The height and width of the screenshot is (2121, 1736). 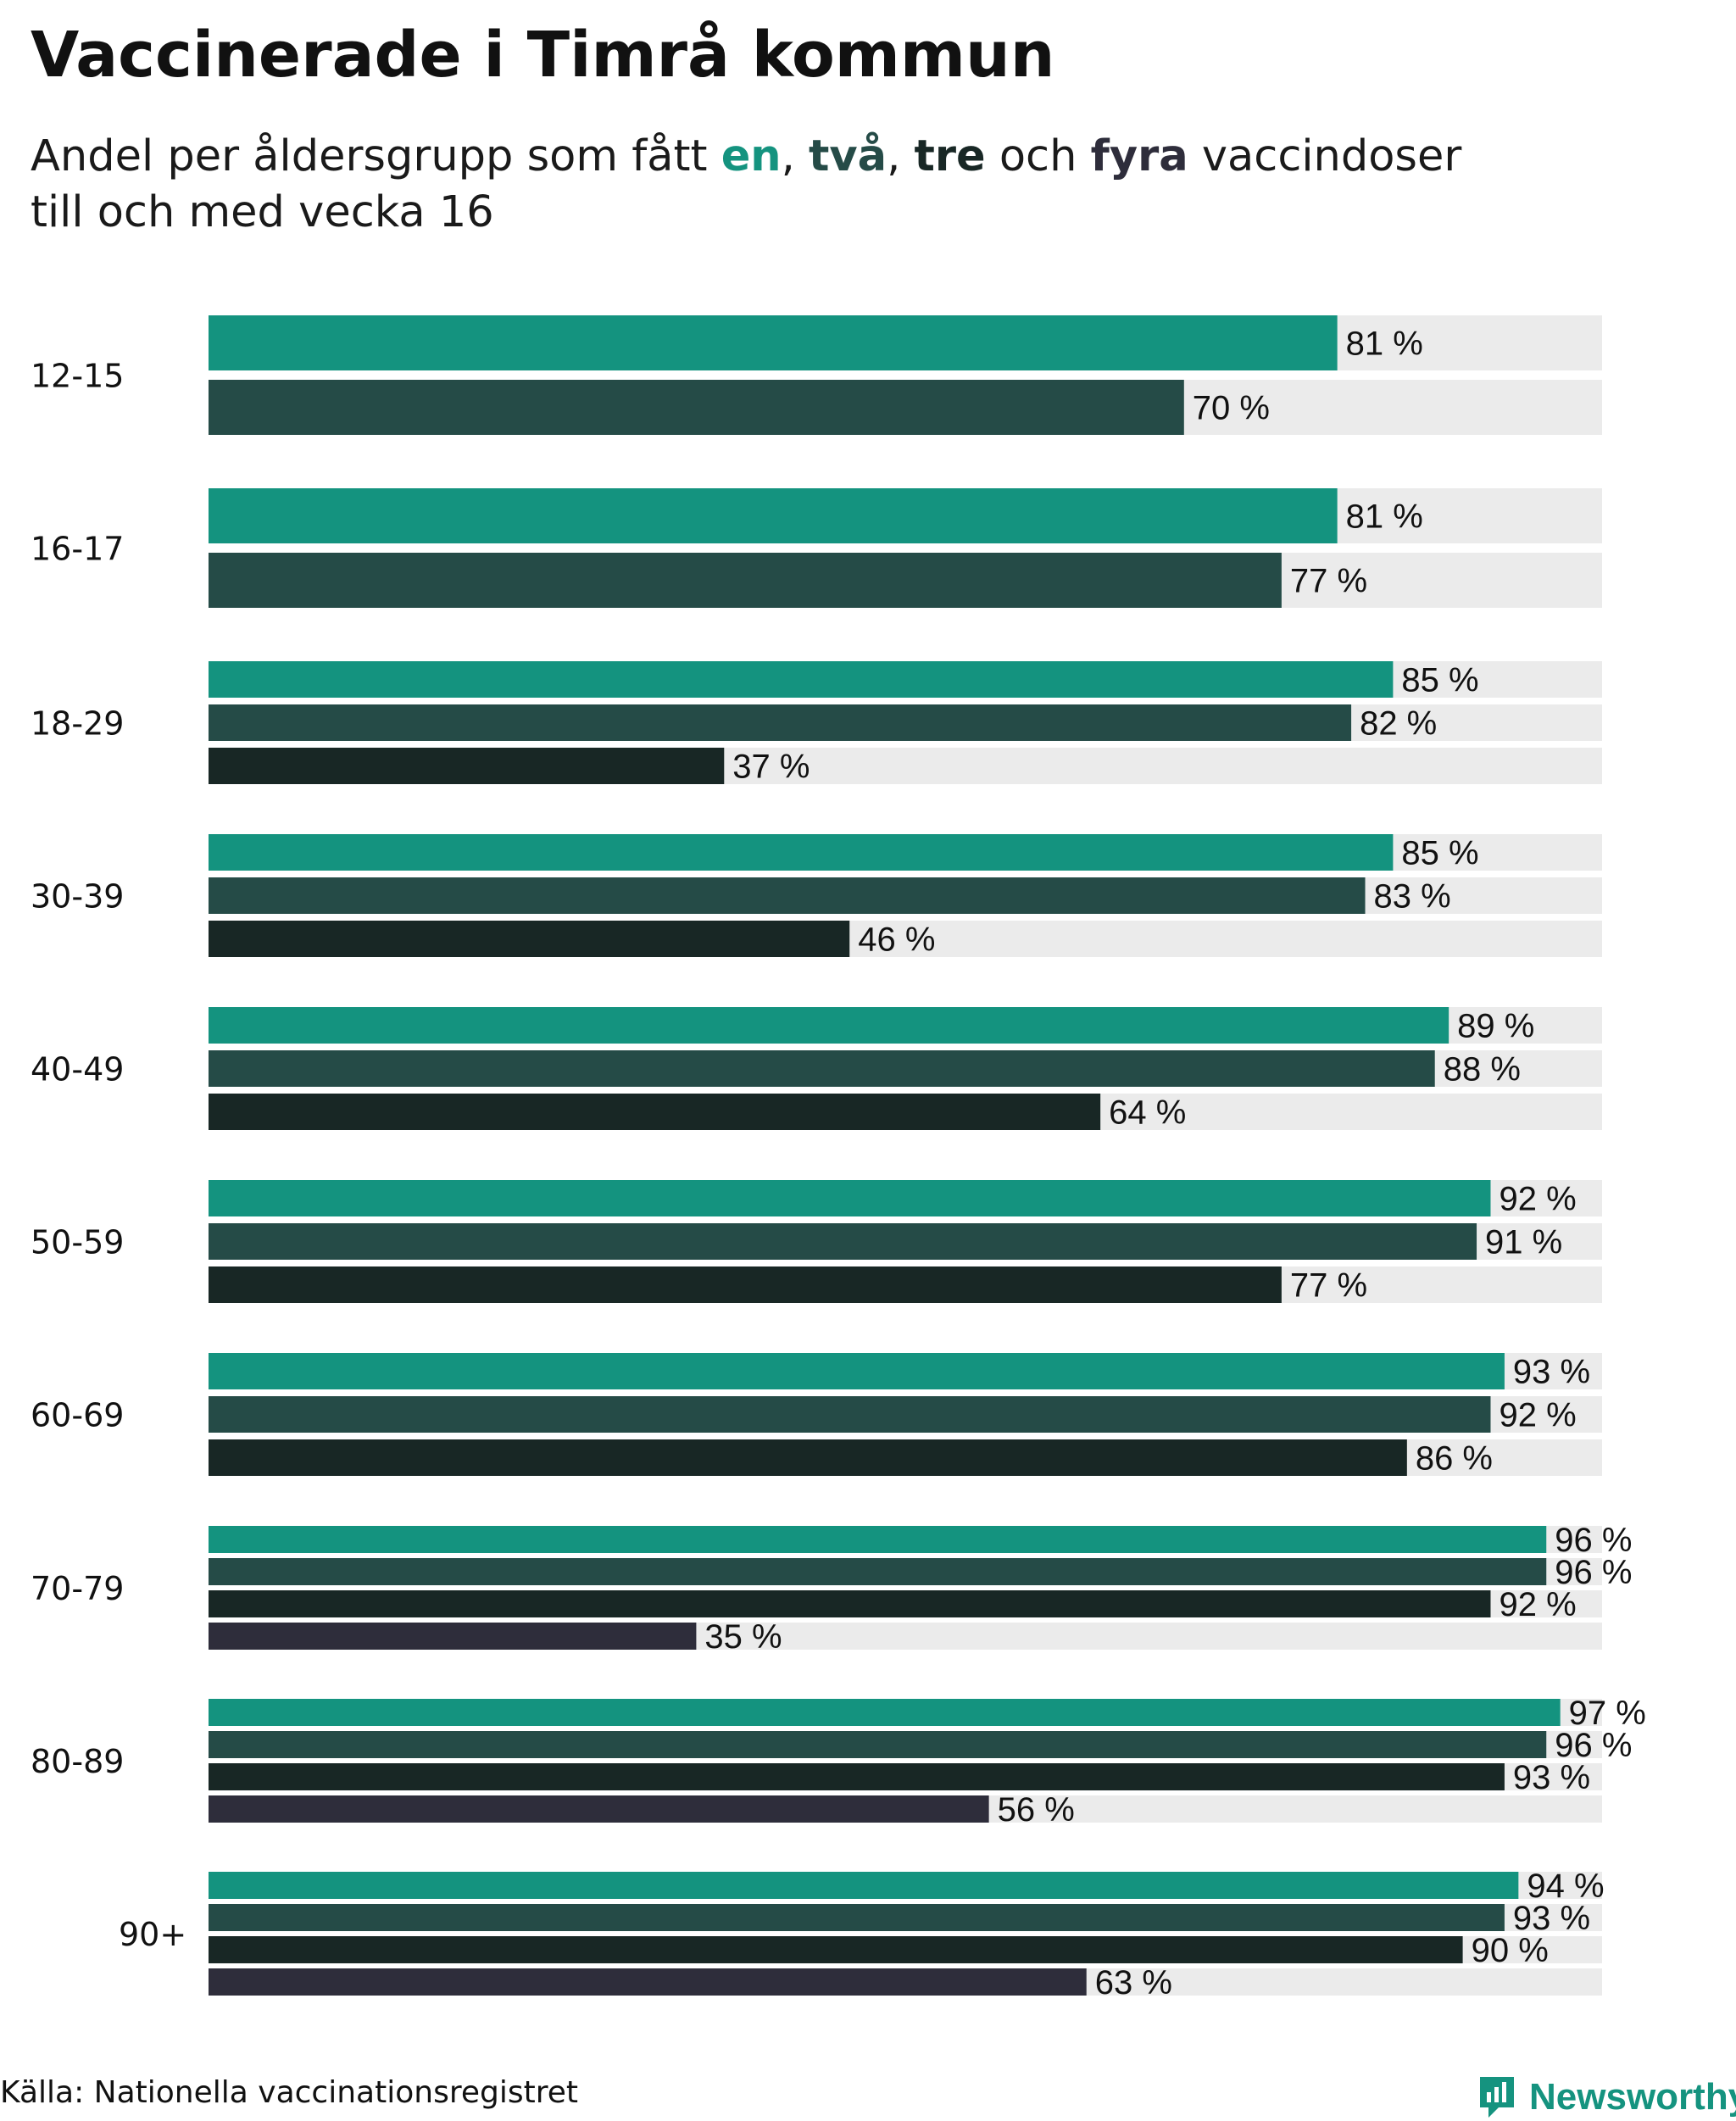 What do you see at coordinates (77, 897) in the screenshot?
I see `group-label: 30-39` at bounding box center [77, 897].